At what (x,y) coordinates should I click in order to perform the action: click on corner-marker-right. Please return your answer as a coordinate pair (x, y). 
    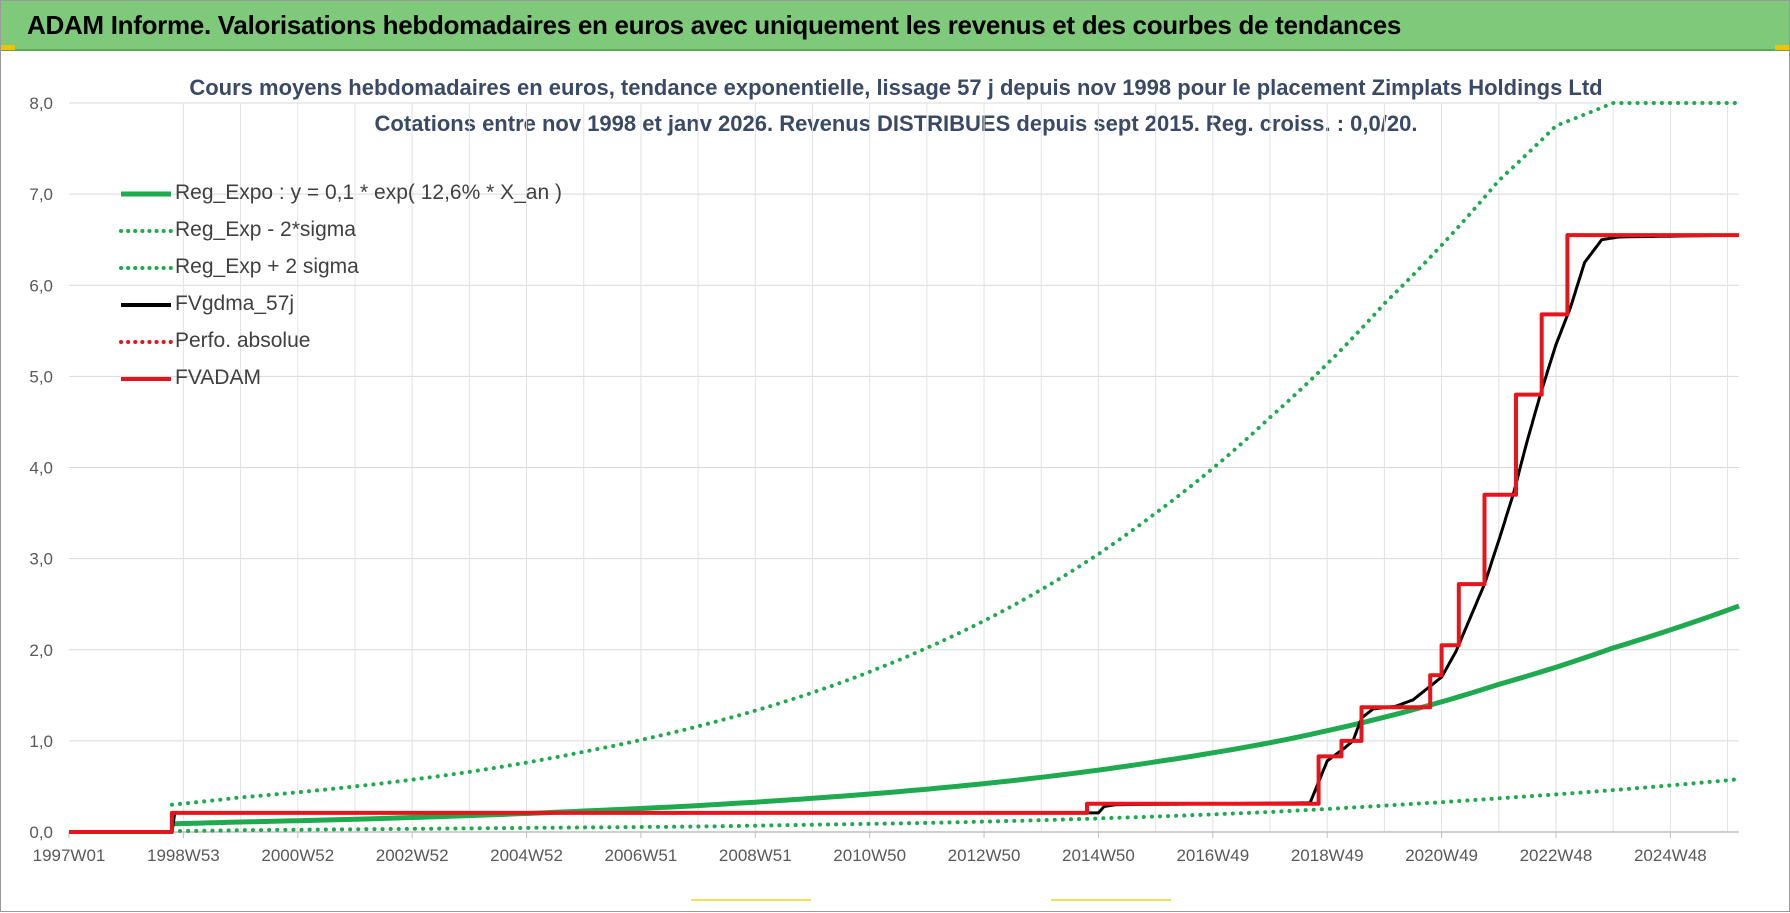
    Looking at the image, I should click on (1782, 47).